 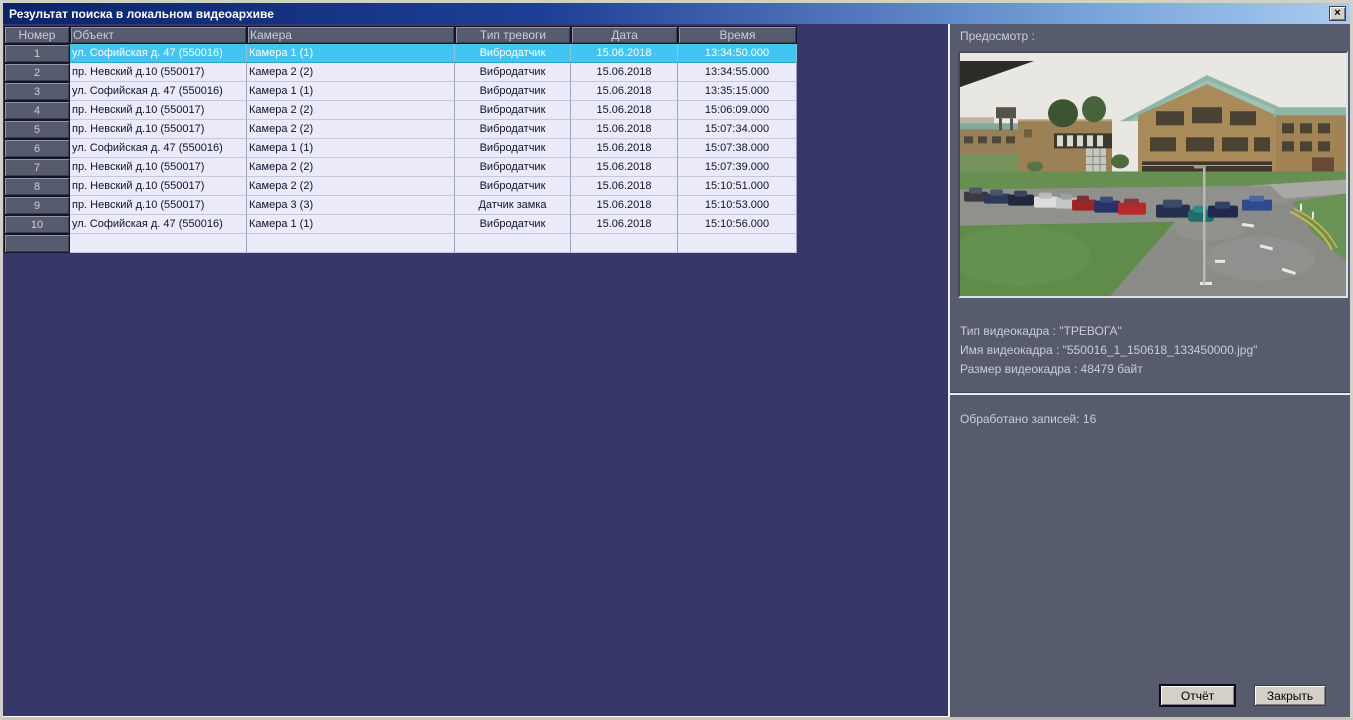 What do you see at coordinates (513, 243) in the screenshot?
I see `cell-alarm` at bounding box center [513, 243].